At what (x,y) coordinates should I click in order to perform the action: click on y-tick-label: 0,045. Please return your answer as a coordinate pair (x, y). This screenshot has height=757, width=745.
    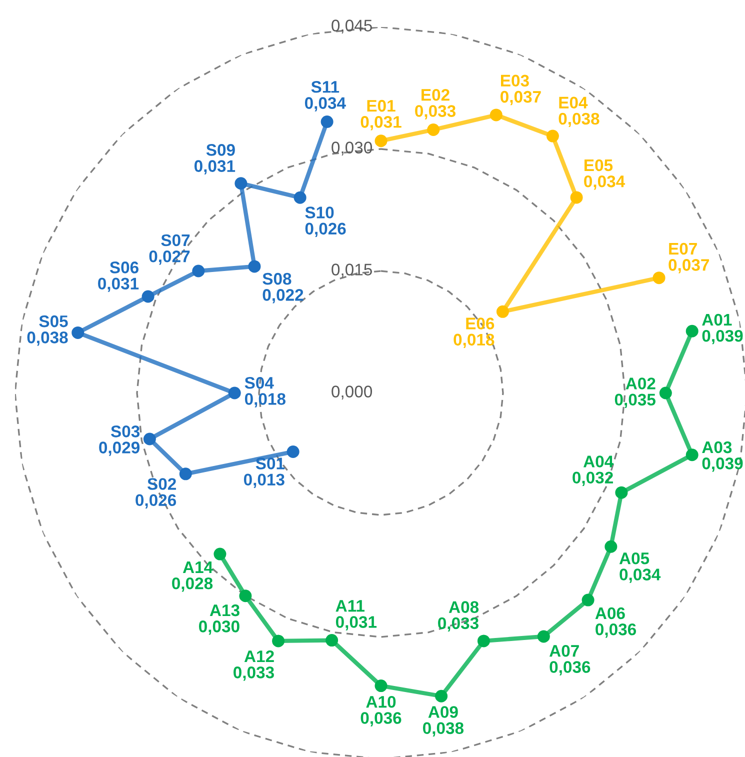
    Looking at the image, I should click on (352, 27).